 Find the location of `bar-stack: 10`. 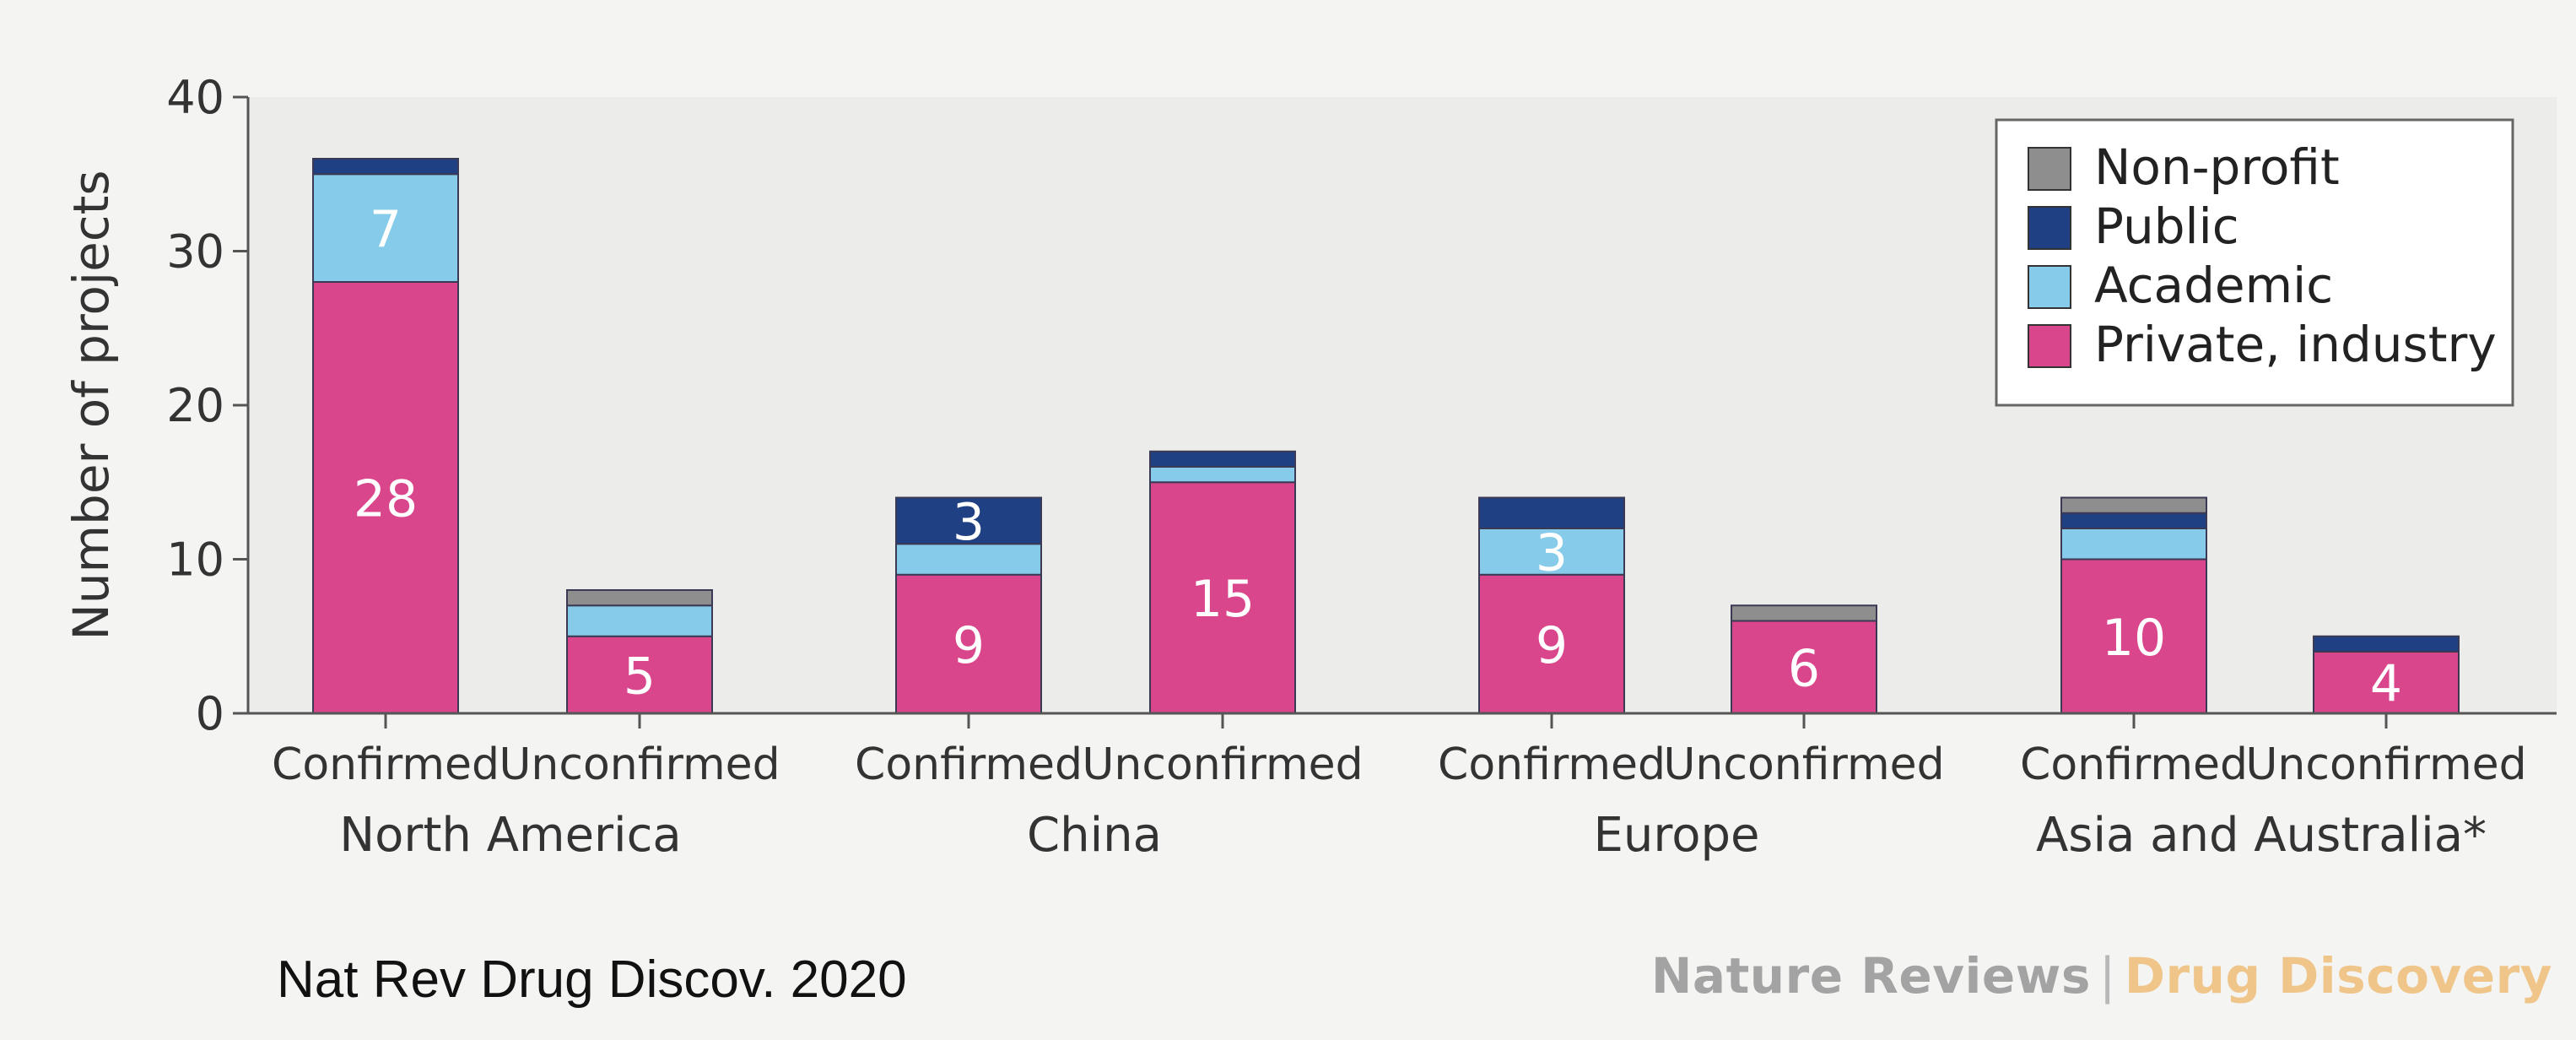

bar-stack: 10 is located at coordinates (2133, 605).